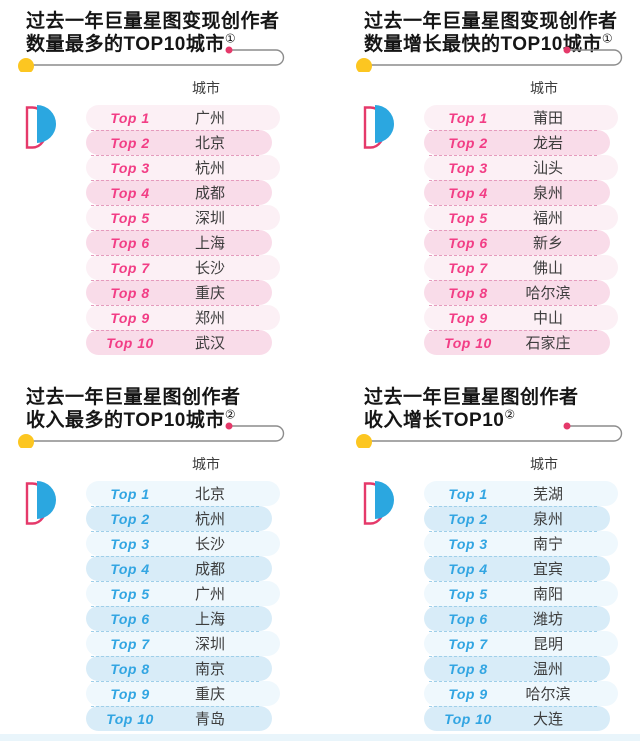 The width and height of the screenshot is (640, 750). What do you see at coordinates (434, 420) in the screenshot?
I see `title-line2: 收入增长TOP10` at bounding box center [434, 420].